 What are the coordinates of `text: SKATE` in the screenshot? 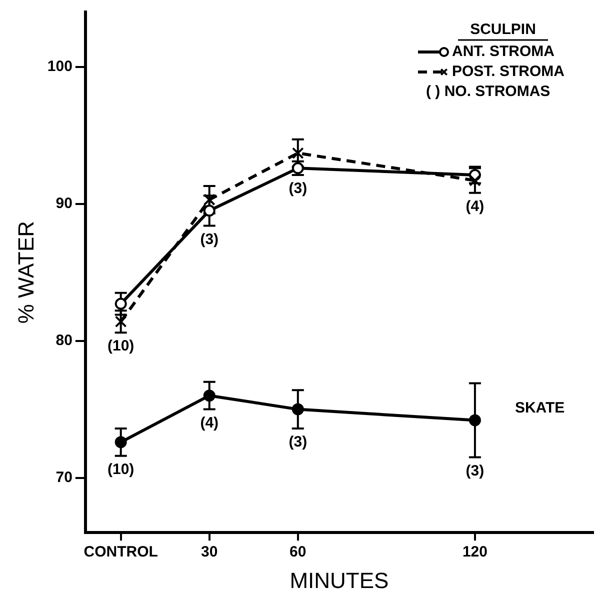 It's located at (539, 407).